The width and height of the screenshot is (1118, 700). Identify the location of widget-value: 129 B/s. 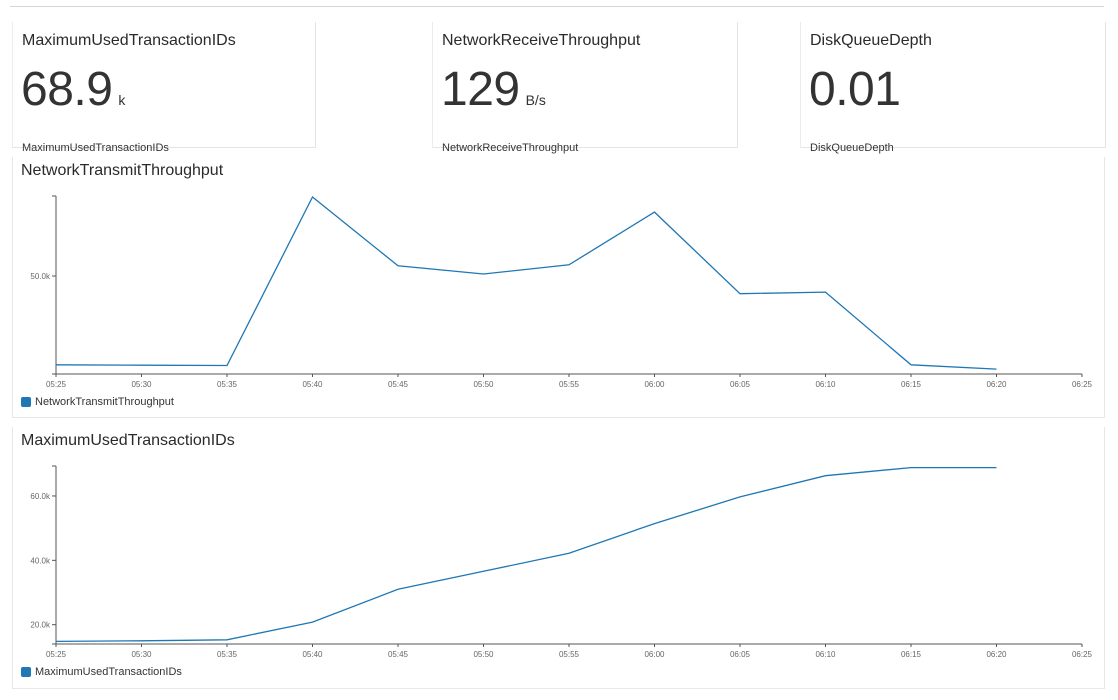
(493, 90).